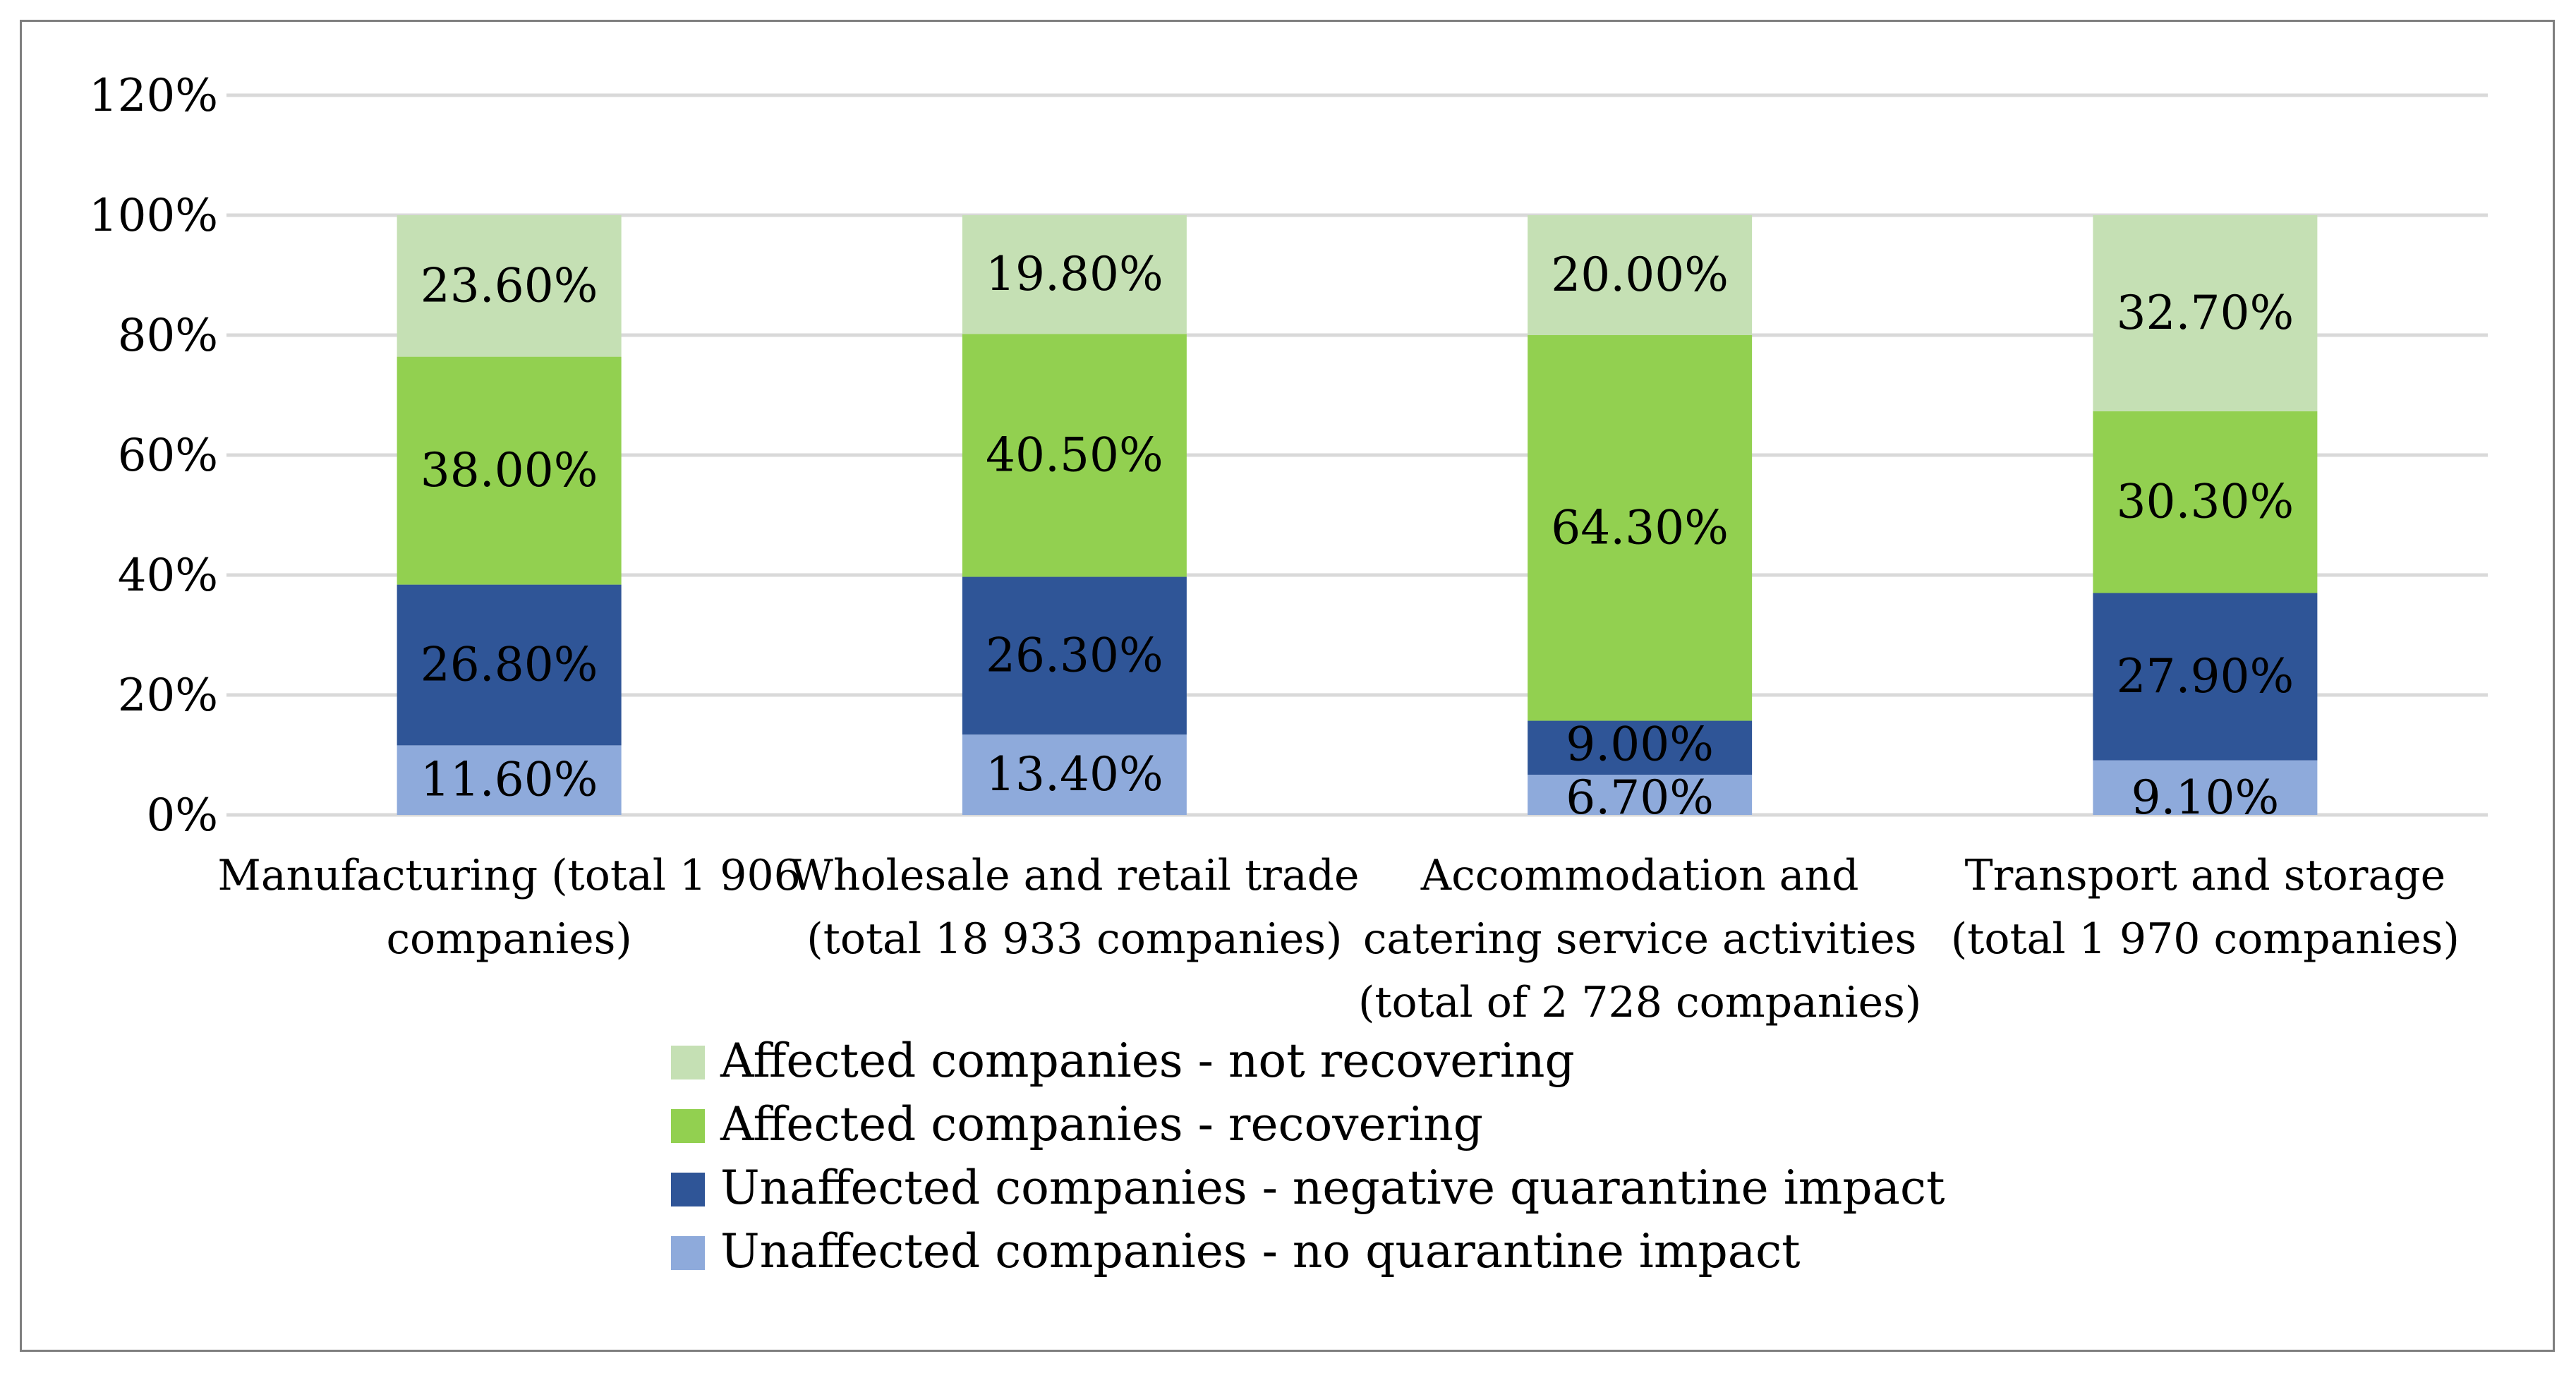 The height and width of the screenshot is (1373, 2576). What do you see at coordinates (509, 875) in the screenshot?
I see `category-label: Manufacturing (total 1 906` at bounding box center [509, 875].